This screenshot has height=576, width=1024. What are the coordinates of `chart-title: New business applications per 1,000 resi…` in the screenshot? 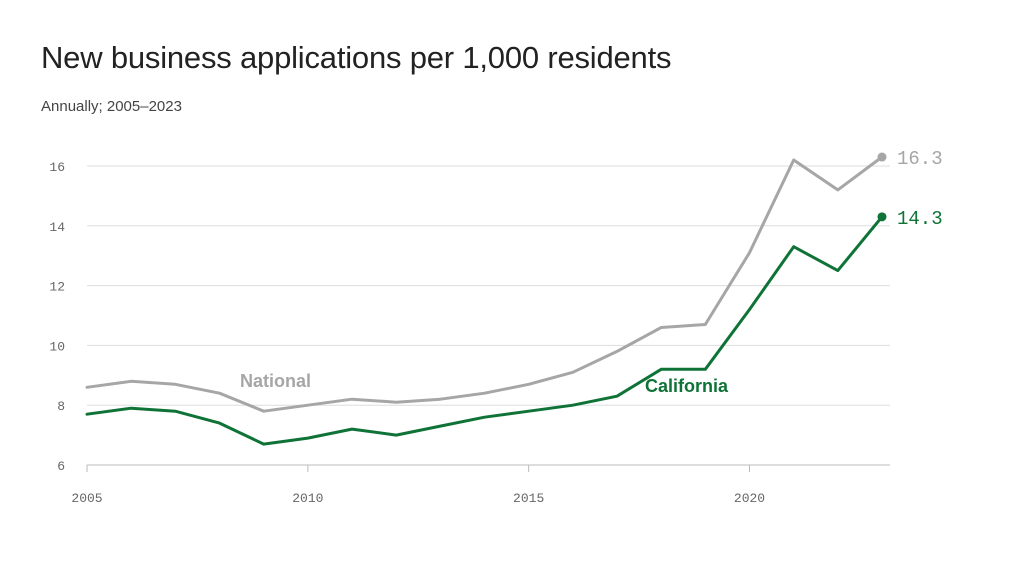 It's located at (356, 57).